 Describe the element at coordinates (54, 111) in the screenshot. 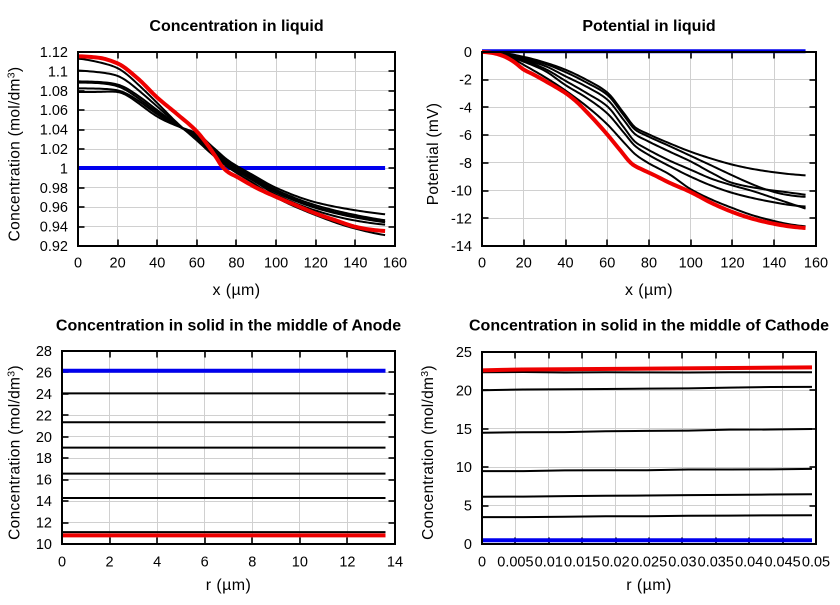

I see `svg-text: 1.06` at that location.